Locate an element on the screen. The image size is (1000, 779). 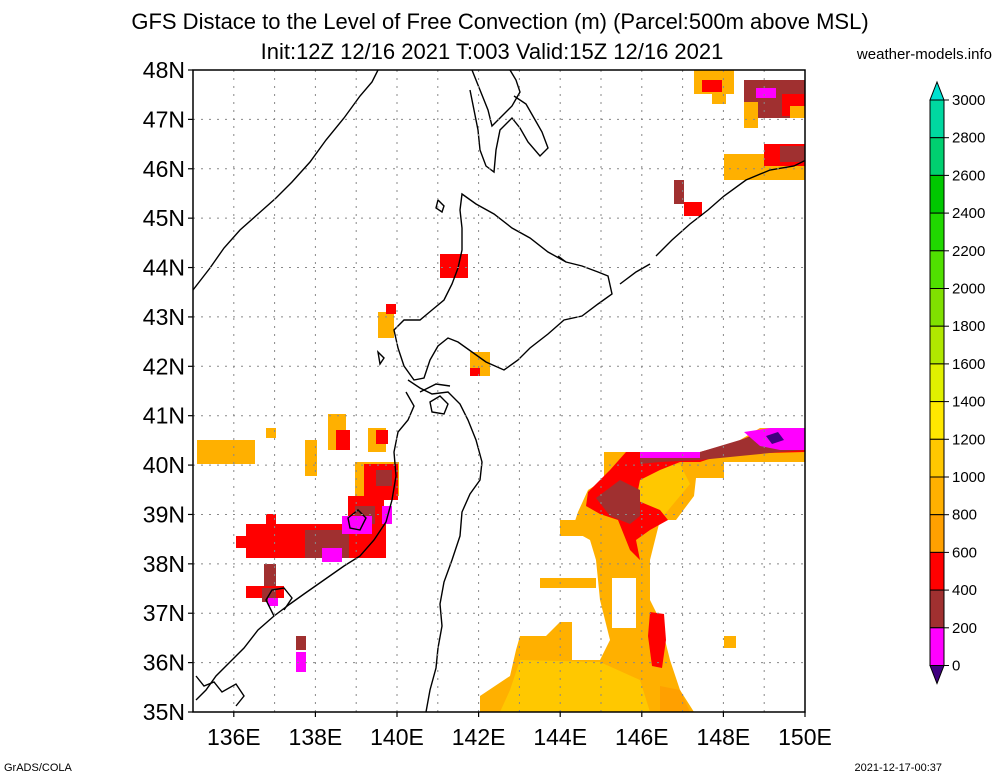
lon-label: 140E is located at coordinates (397, 737).